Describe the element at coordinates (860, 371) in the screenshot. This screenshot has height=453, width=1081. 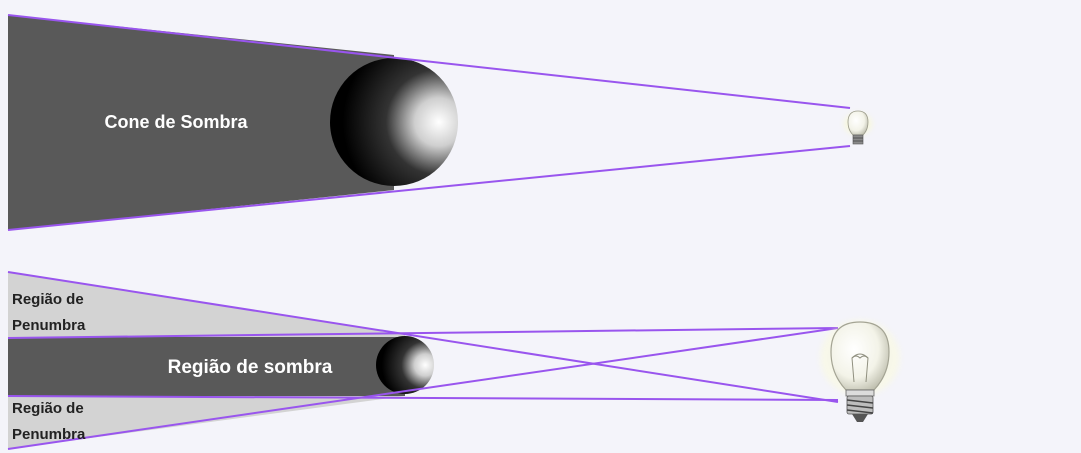
I see `bulb-icon-large` at that location.